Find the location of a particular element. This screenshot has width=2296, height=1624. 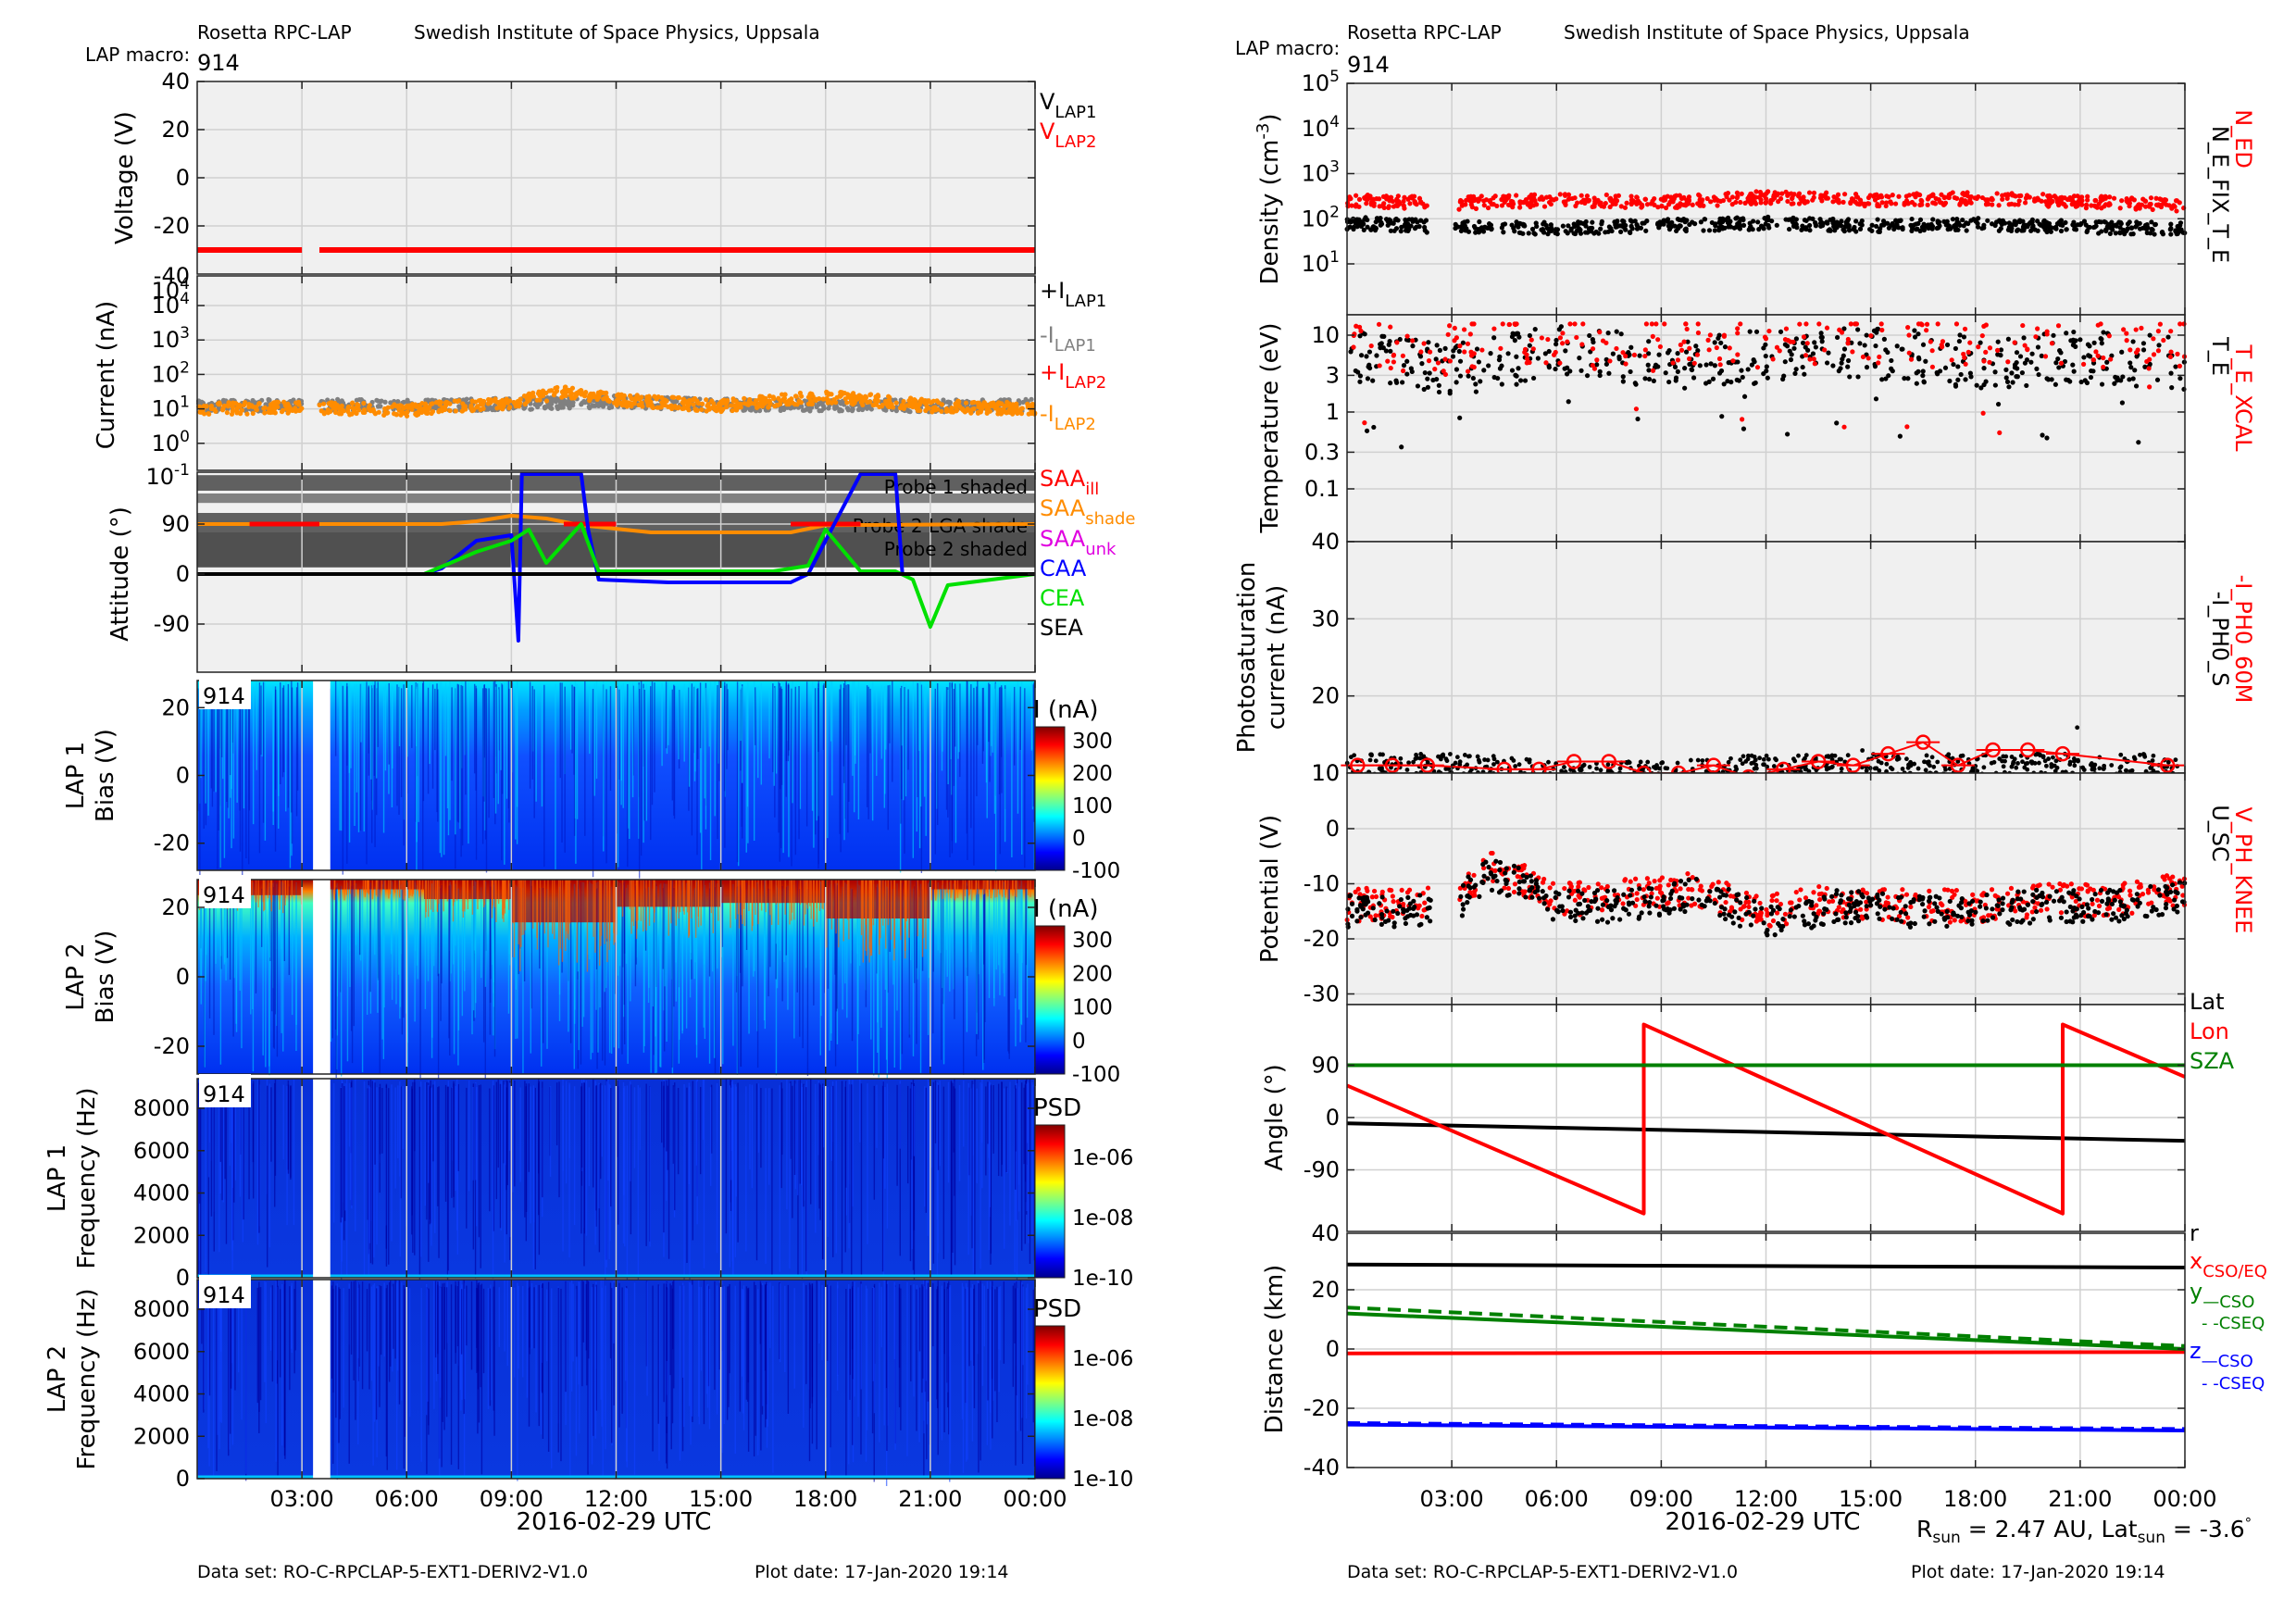

colorbar-label: I (nA) is located at coordinates (1065, 909).